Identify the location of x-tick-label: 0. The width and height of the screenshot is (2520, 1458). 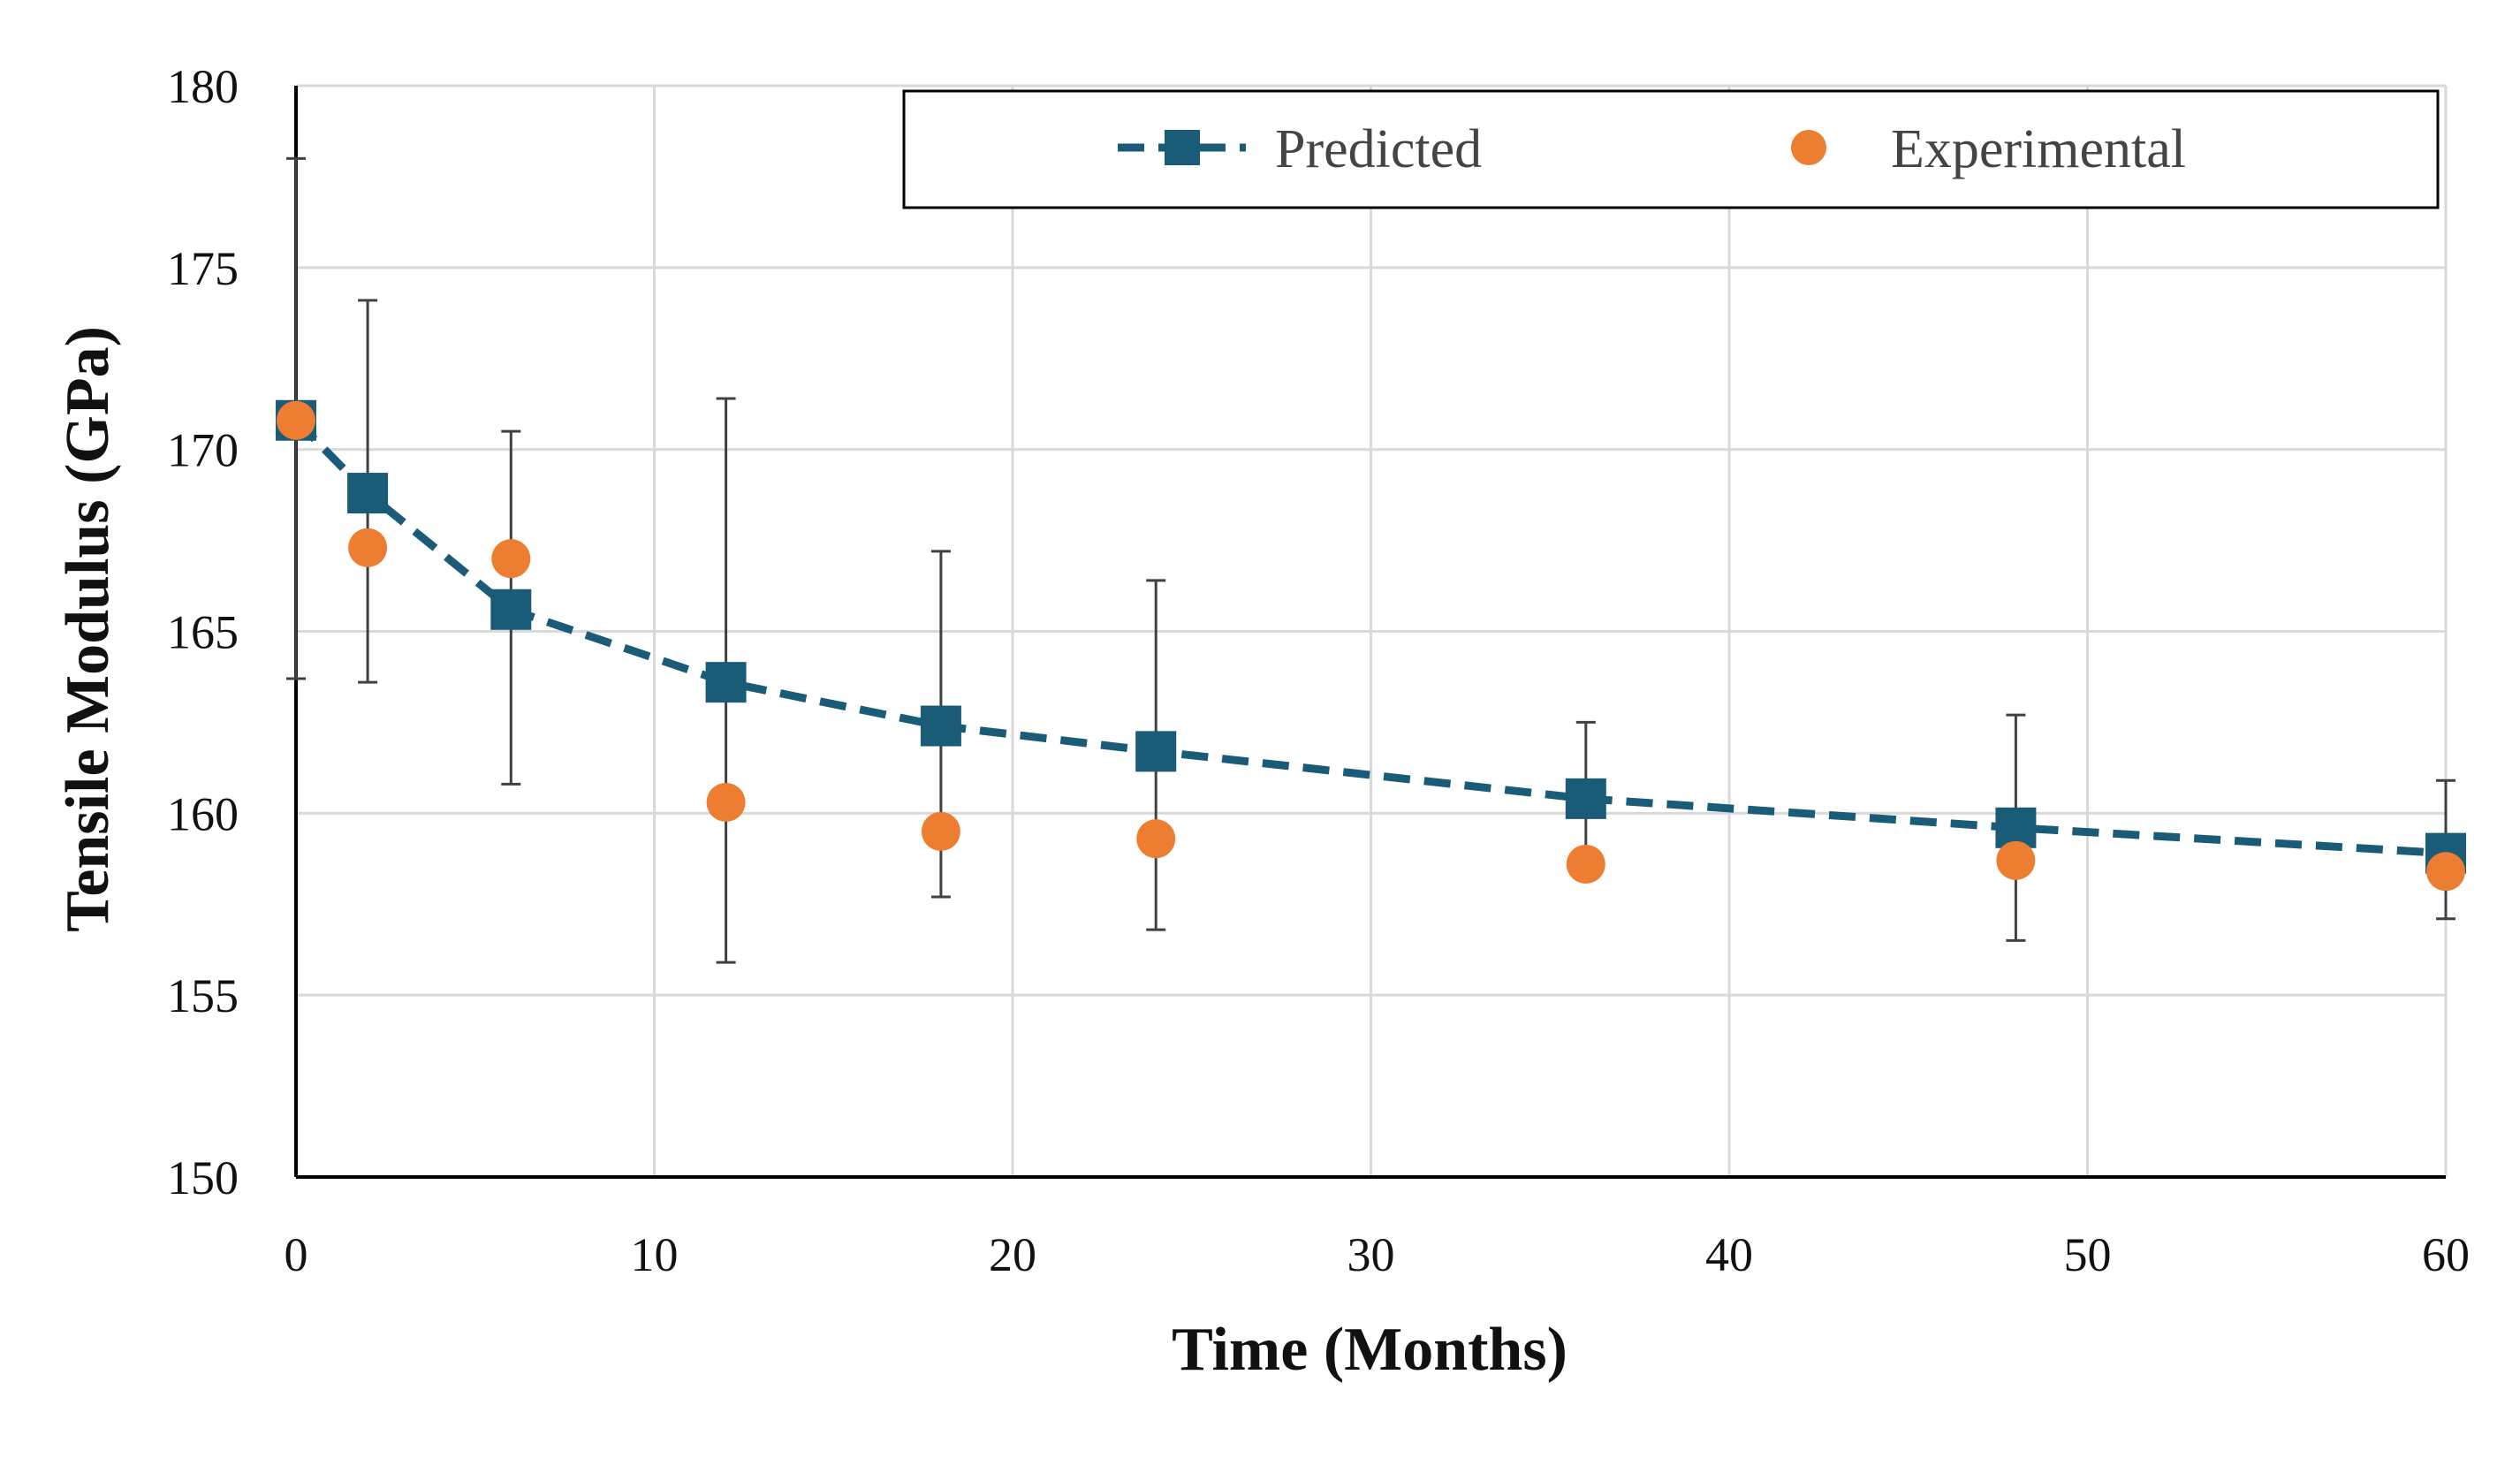
(296, 1254).